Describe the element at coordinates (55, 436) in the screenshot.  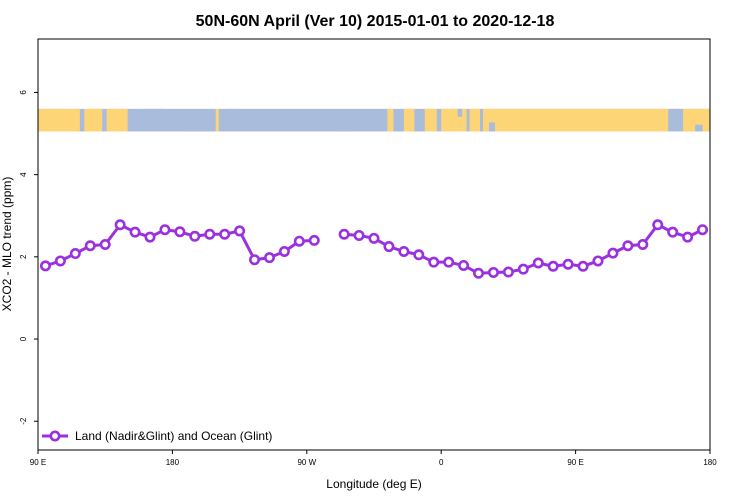
I see `legend-marker` at that location.